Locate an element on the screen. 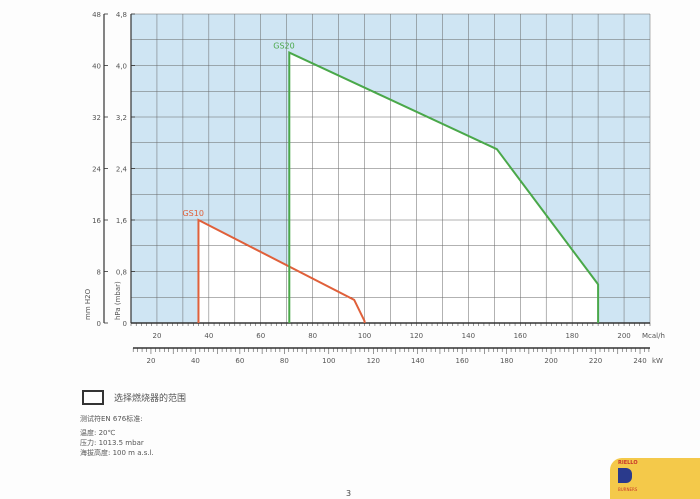  page-number: 3 is located at coordinates (349, 493).